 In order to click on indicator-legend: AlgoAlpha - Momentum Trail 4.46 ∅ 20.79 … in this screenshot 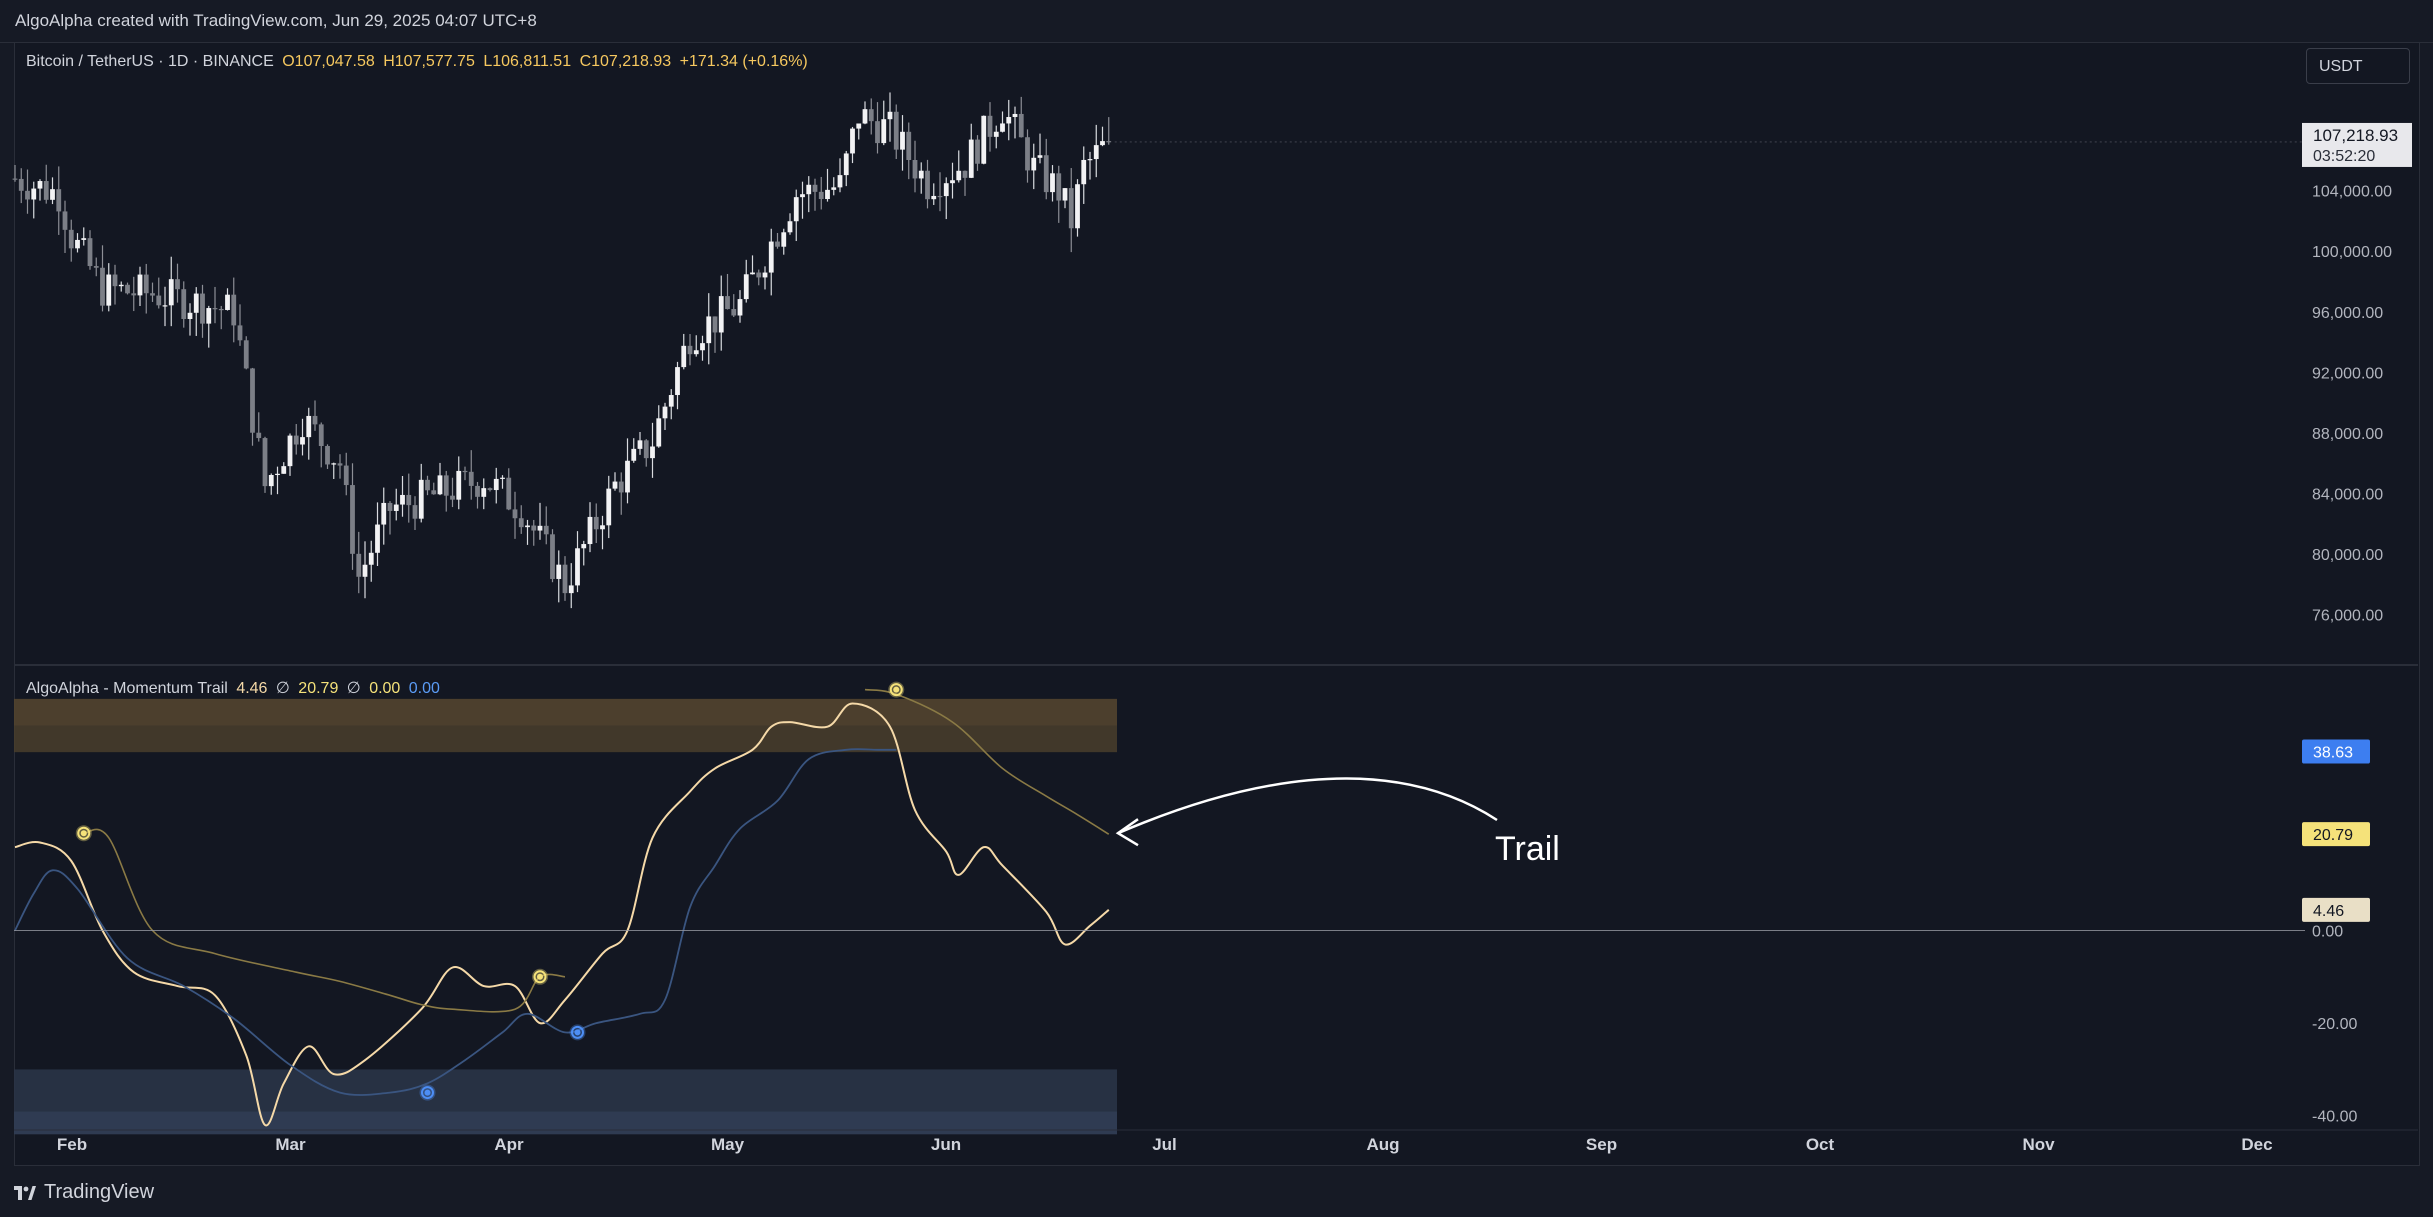, I will do `click(233, 688)`.